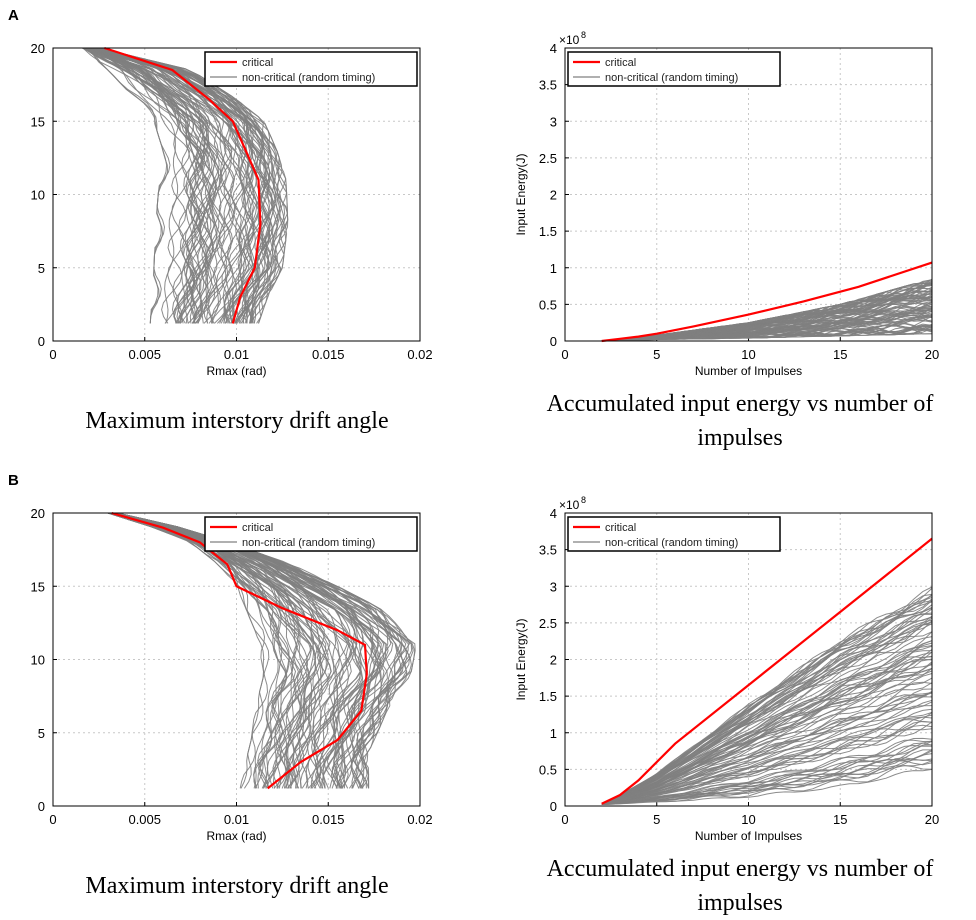 The image size is (976, 920). Describe the element at coordinates (583, 500) in the screenshot. I see `y-exponent-power: 8` at that location.